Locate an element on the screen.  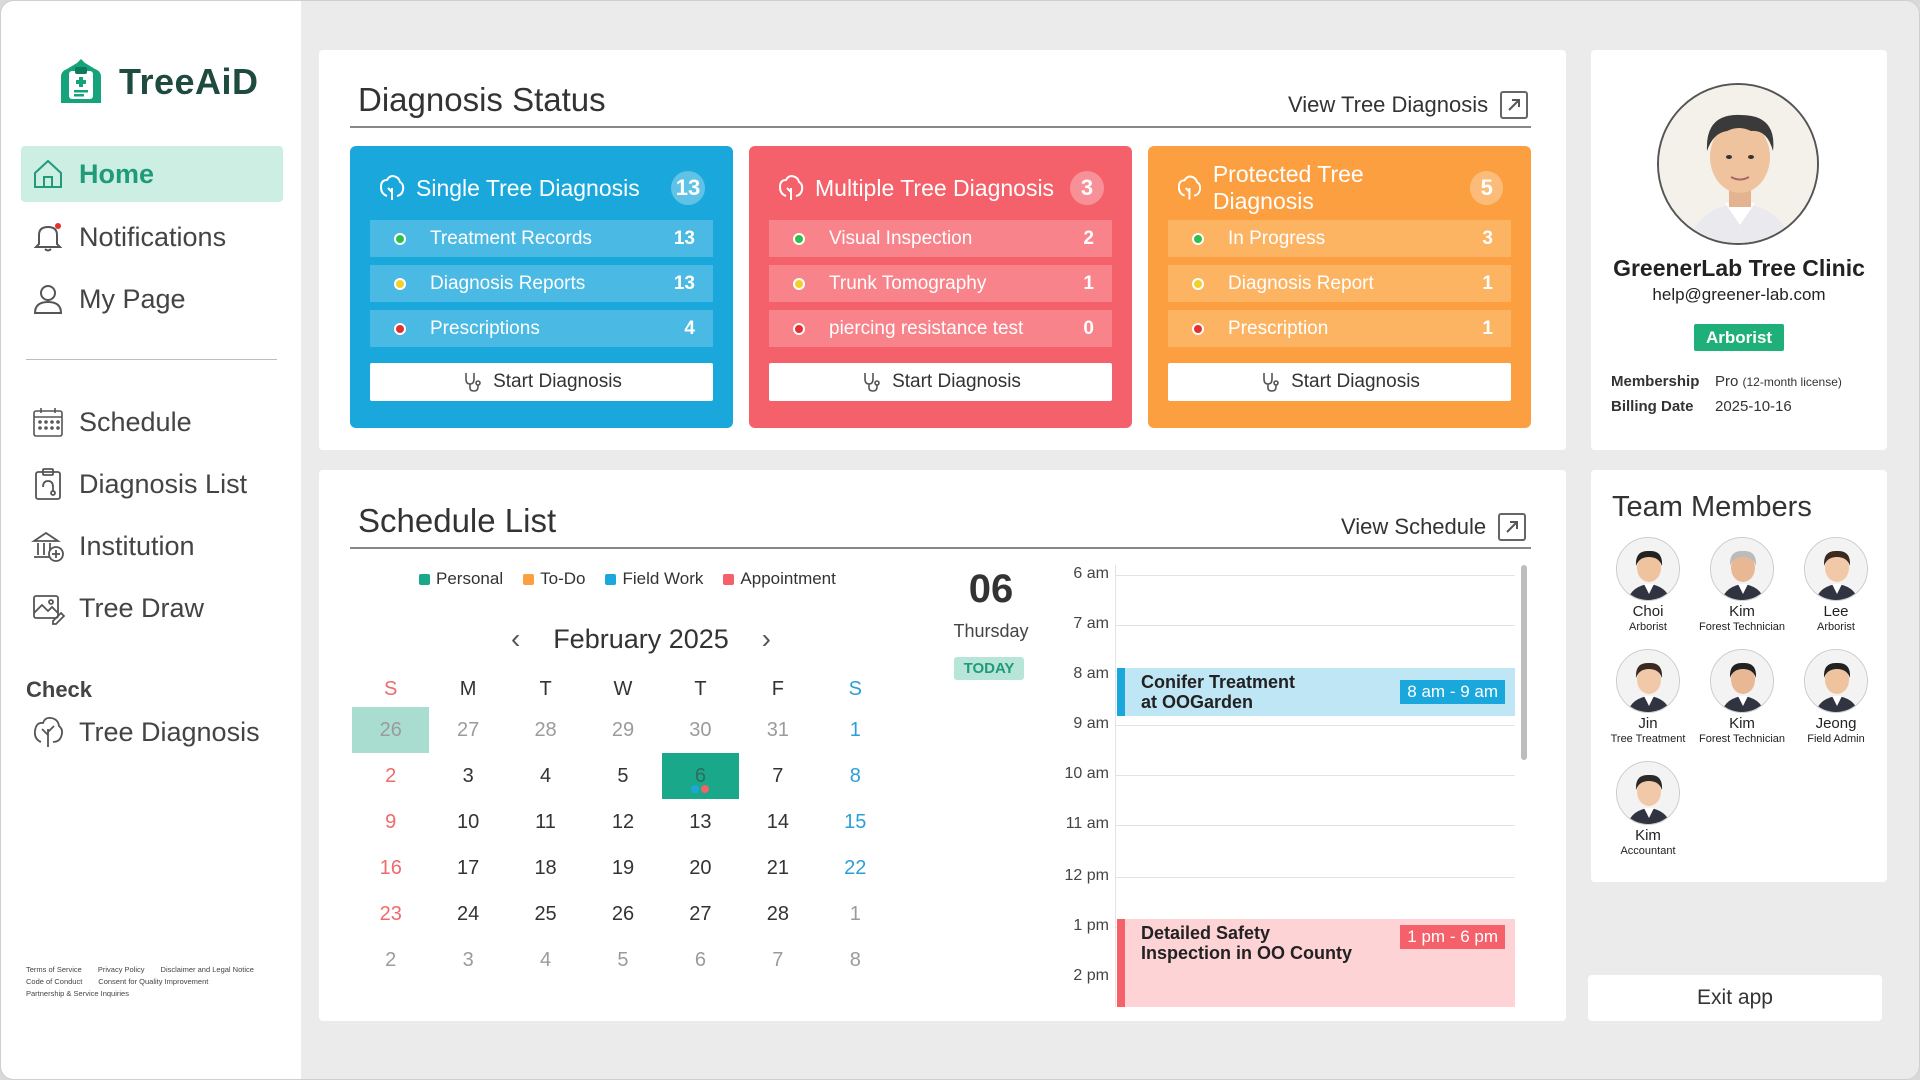
calendar-day: 9 is located at coordinates (391, 821).